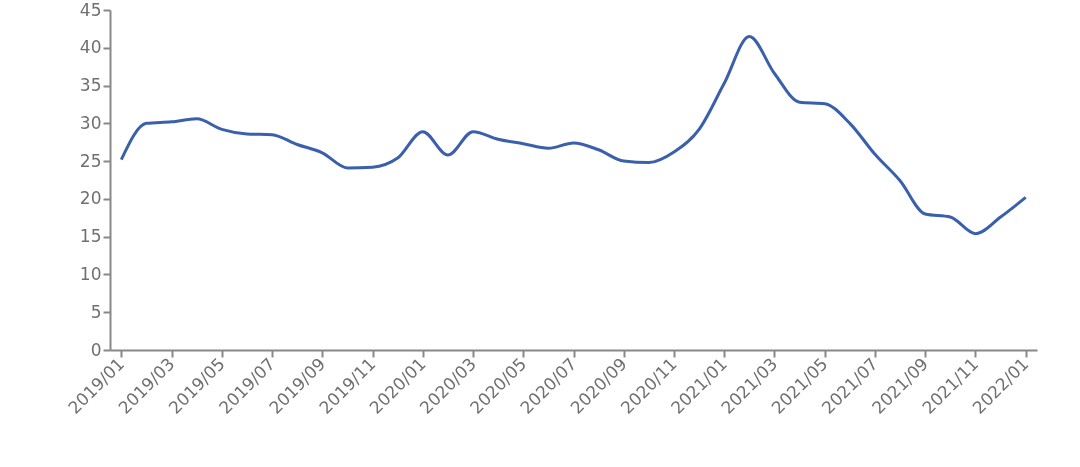  Describe the element at coordinates (90, 122) in the screenshot. I see `y-tick-label: 30` at that location.